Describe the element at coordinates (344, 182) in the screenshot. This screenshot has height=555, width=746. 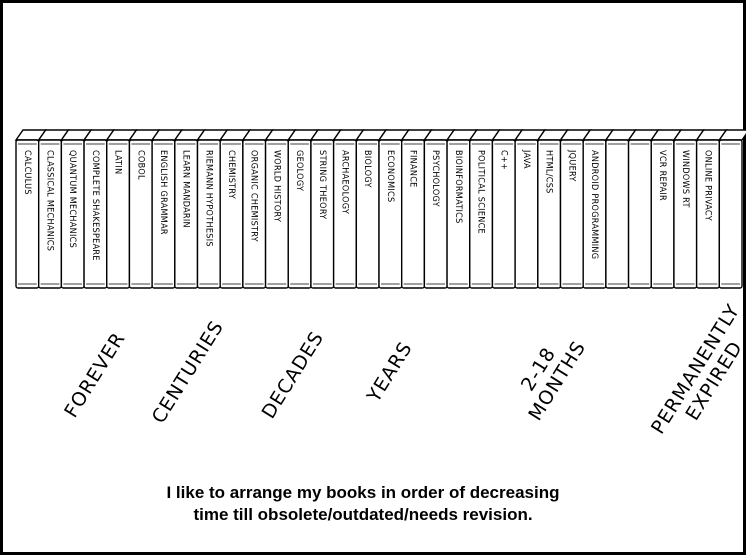
I see `book-title: ARCHAEOLOGY` at that location.